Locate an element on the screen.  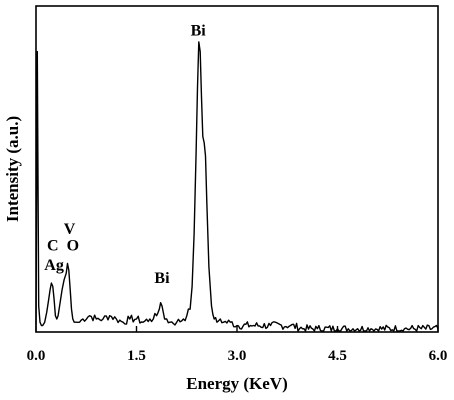
x-ticks is located at coordinates (237, 329).